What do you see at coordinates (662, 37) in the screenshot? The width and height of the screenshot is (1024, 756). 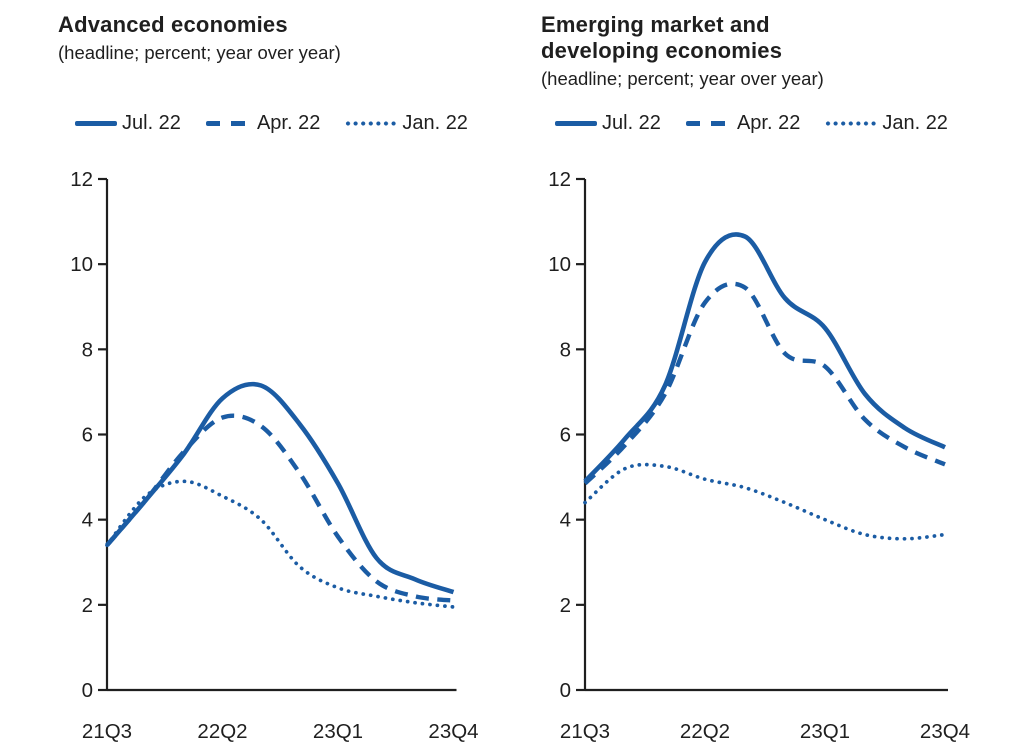 I see `chart-title-emerging-market: Emerging market and developing economies` at bounding box center [662, 37].